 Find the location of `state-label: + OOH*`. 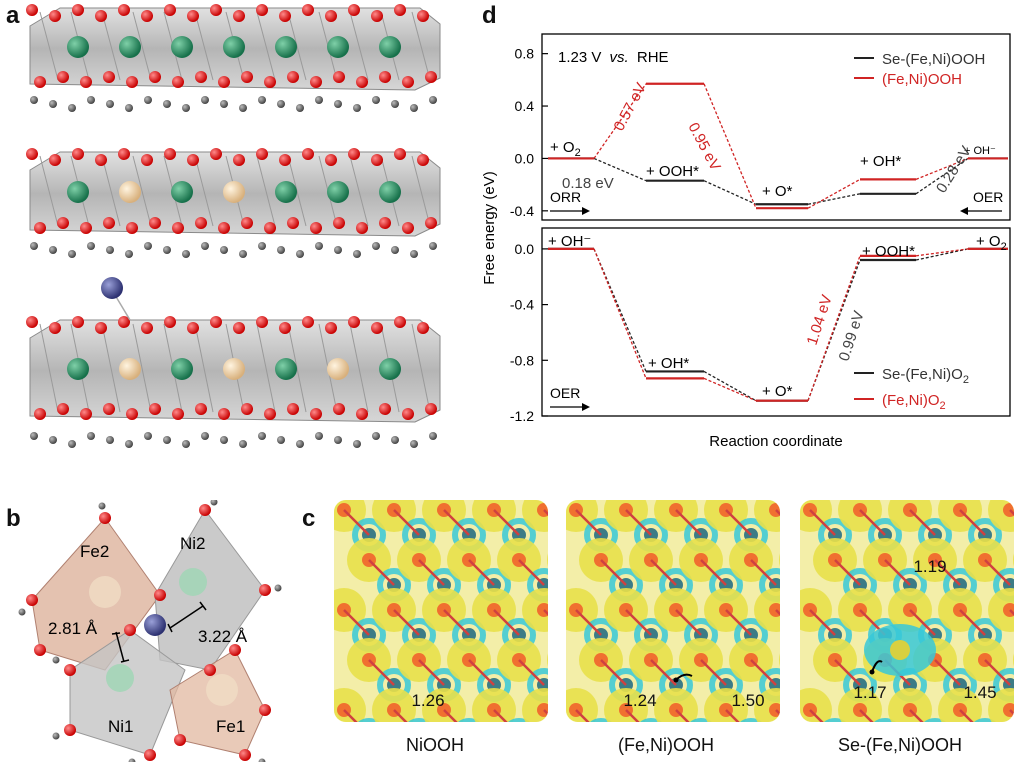

state-label: + OOH* is located at coordinates (672, 171).